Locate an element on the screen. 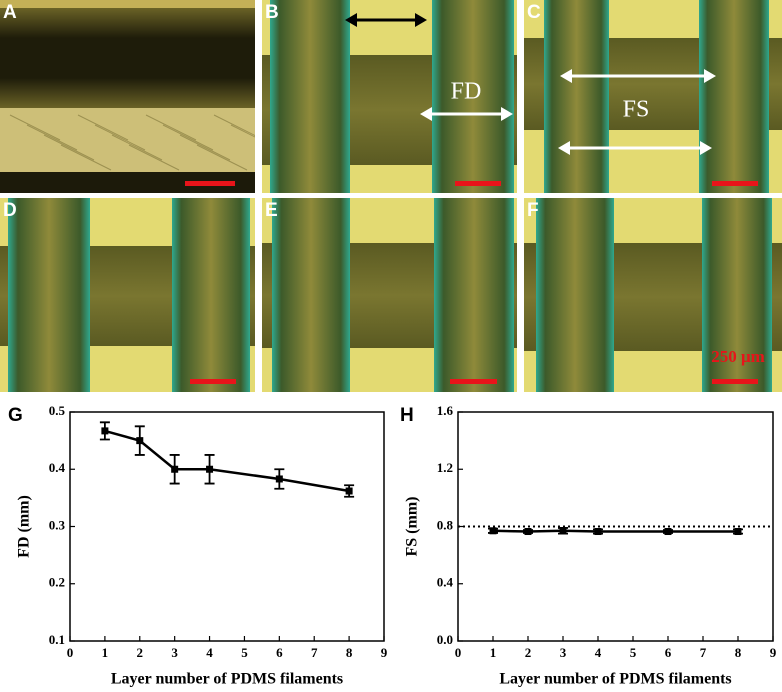 The image size is (782, 692). y-axis-label: FS (mm) is located at coordinates (412, 527).